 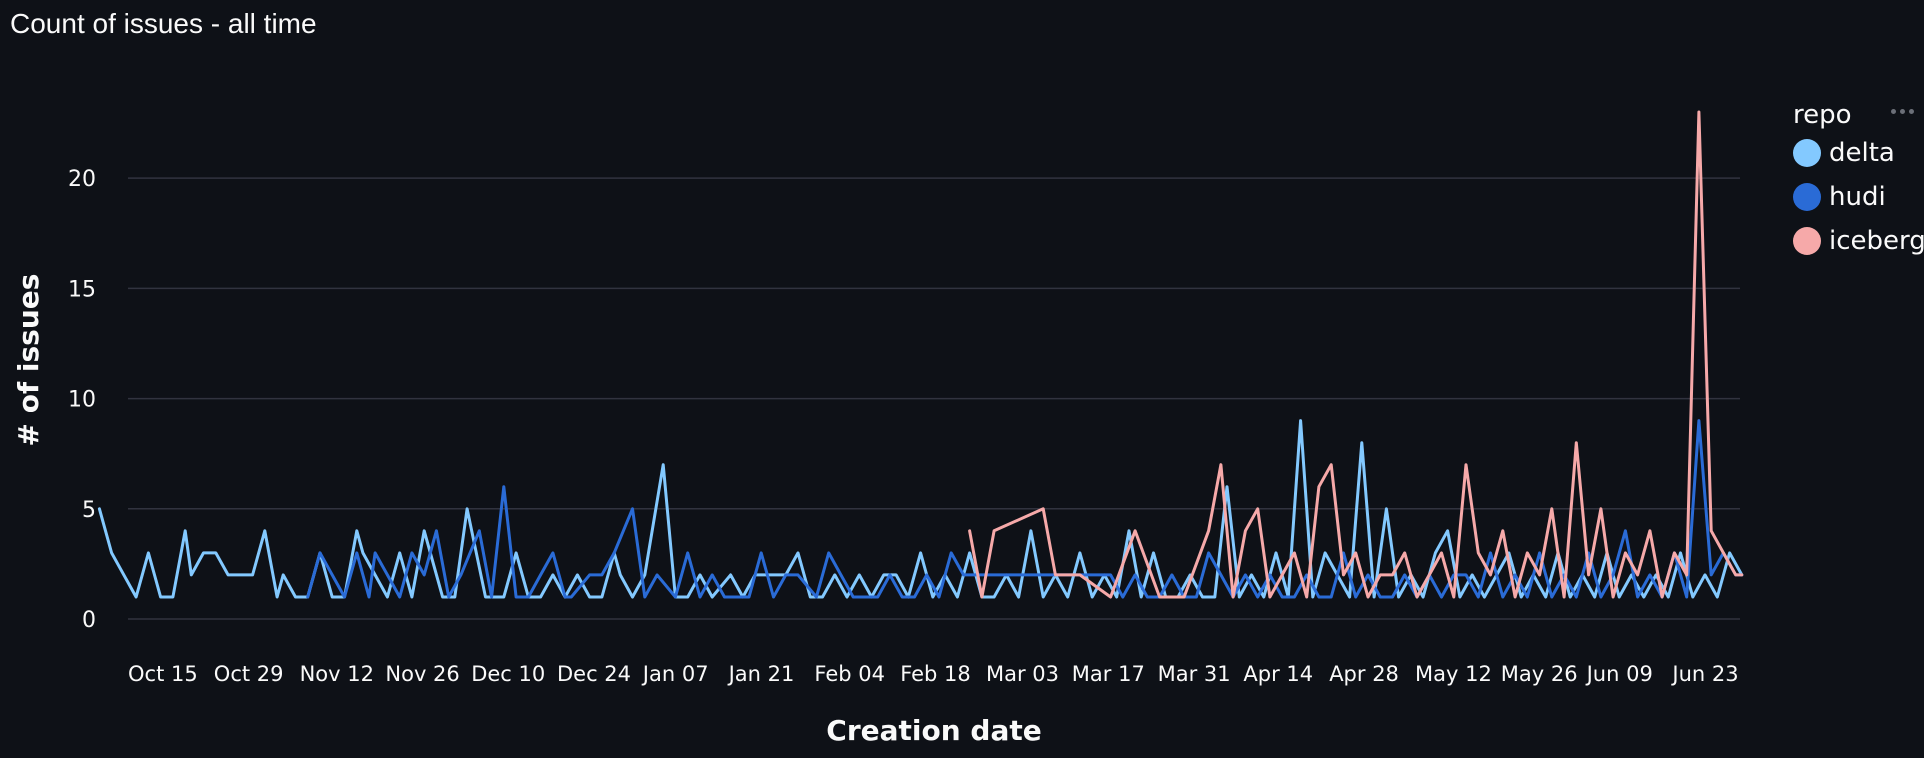 What do you see at coordinates (508, 674) in the screenshot?
I see `x-tick-label-4: Dec 10` at bounding box center [508, 674].